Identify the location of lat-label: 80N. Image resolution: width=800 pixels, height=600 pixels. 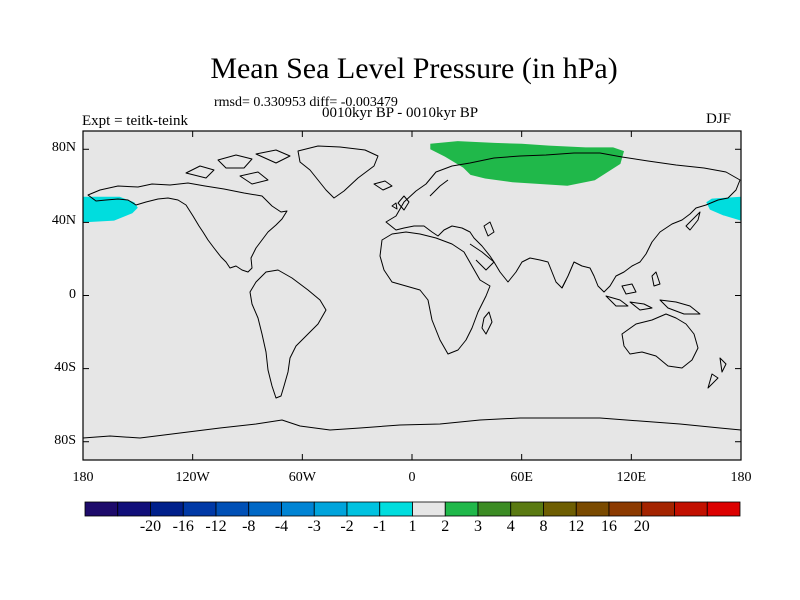
(63, 148).